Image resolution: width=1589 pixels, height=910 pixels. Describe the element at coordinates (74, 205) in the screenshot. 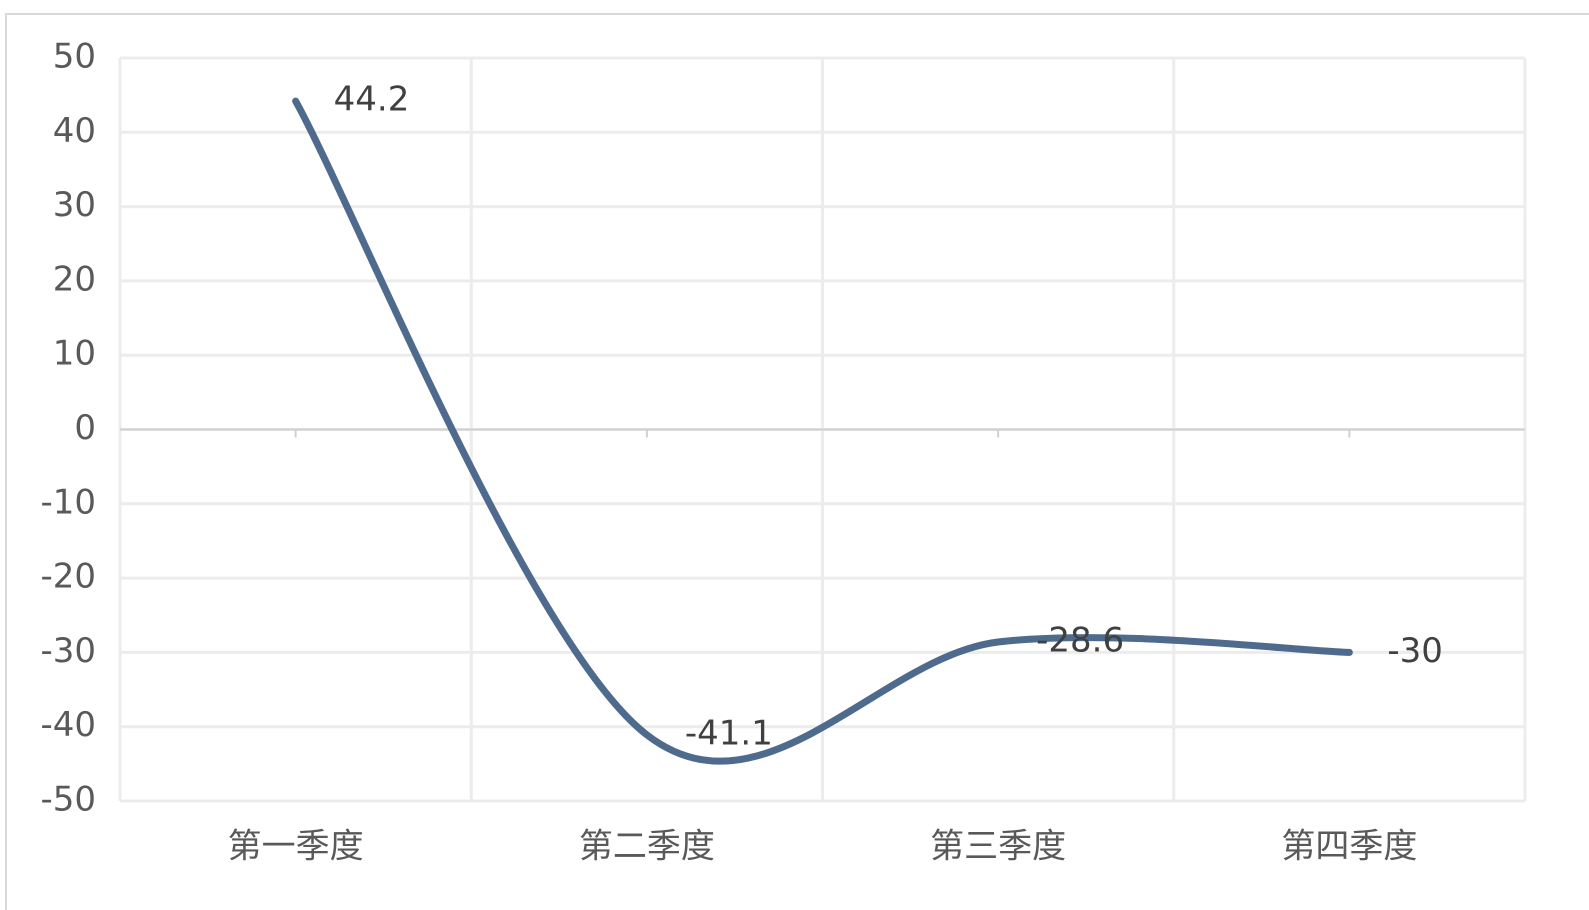

I see `y-tick-label: 30` at that location.